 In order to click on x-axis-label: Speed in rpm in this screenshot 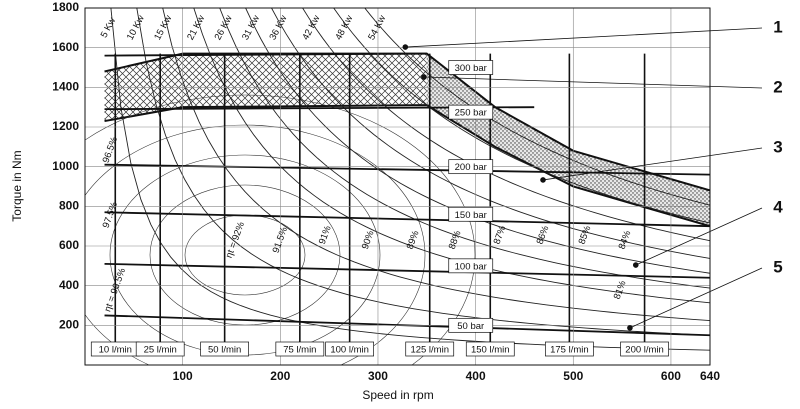, I will do `click(397, 395)`.